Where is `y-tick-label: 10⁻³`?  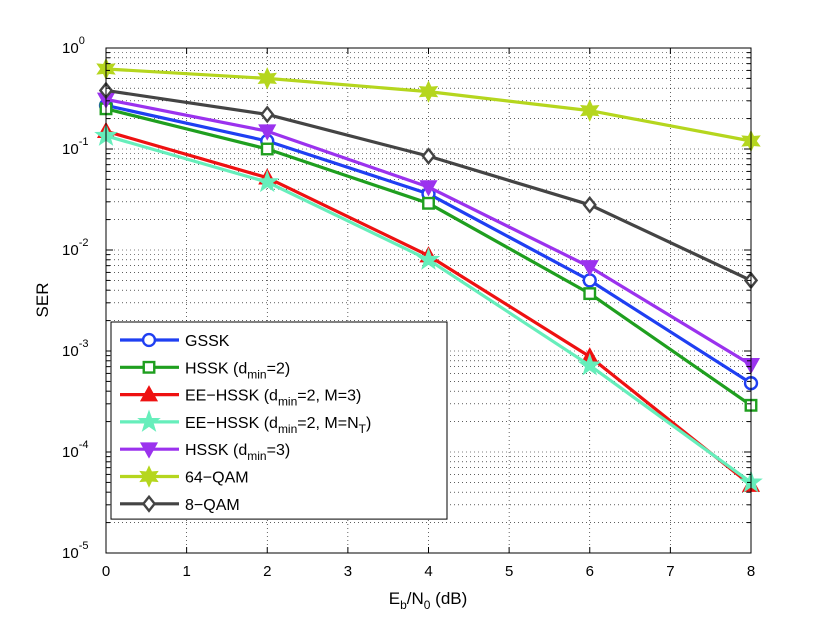 y-tick-label: 10⁻³ is located at coordinates (75, 349).